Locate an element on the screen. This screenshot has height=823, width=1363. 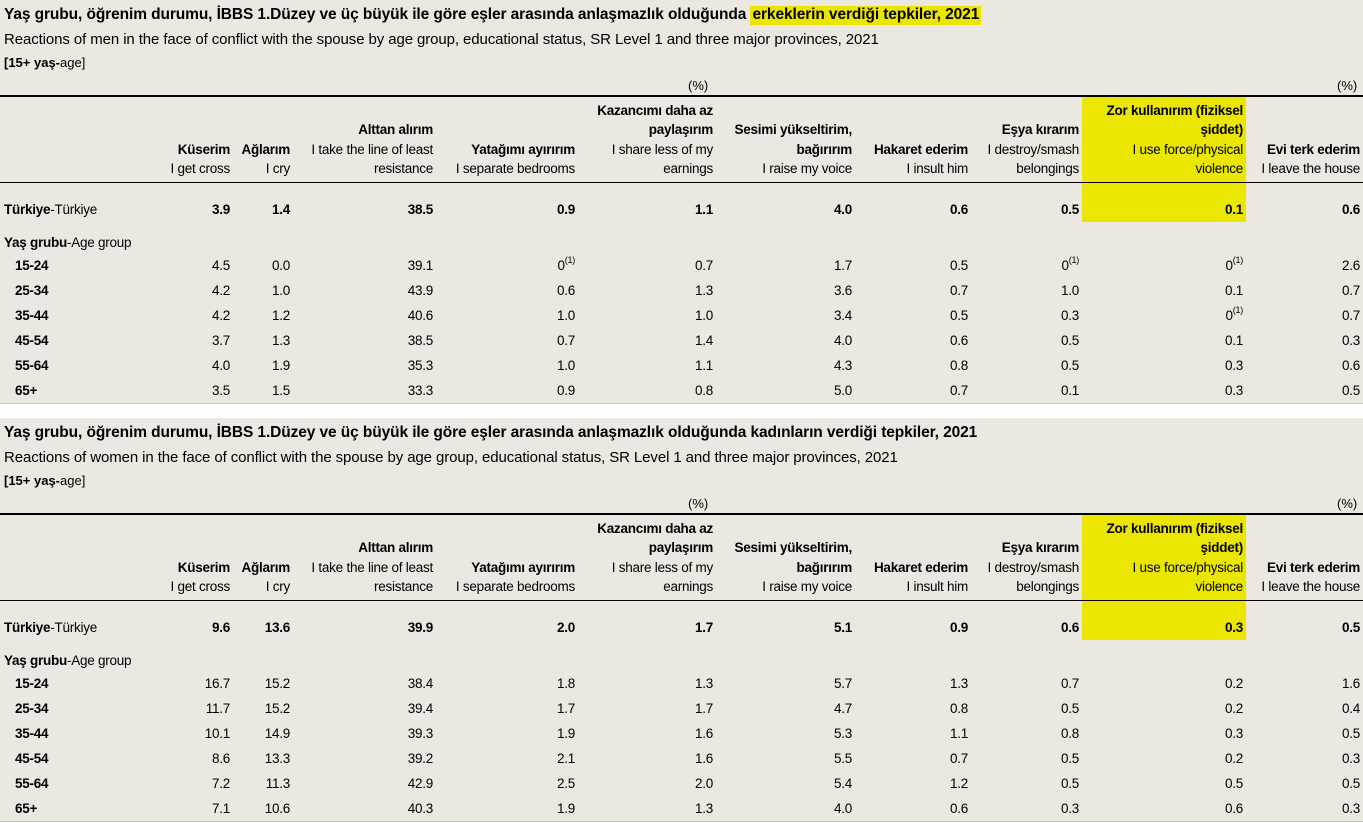
column-header-en: I destroy/smash belongings is located at coordinates (1033, 577).